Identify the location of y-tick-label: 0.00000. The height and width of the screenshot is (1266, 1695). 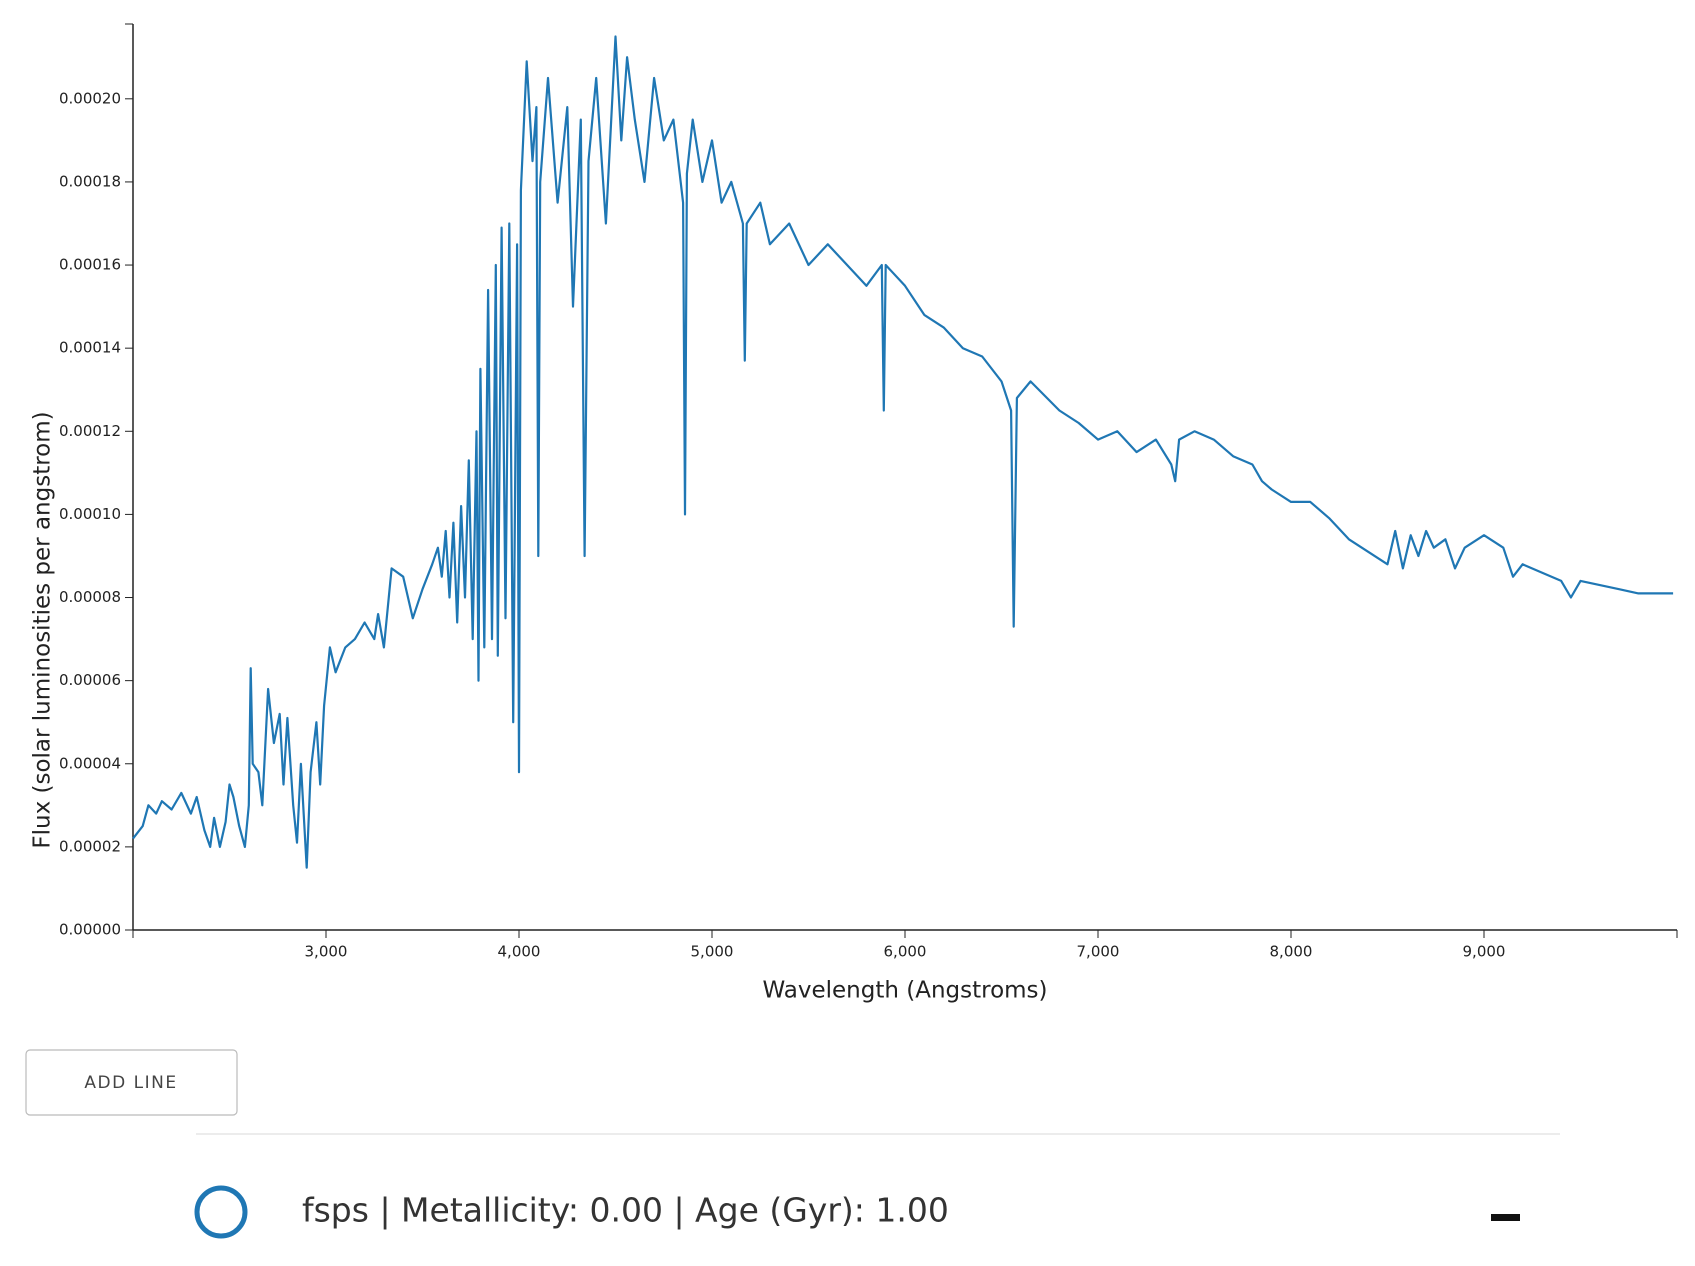
(90, 930).